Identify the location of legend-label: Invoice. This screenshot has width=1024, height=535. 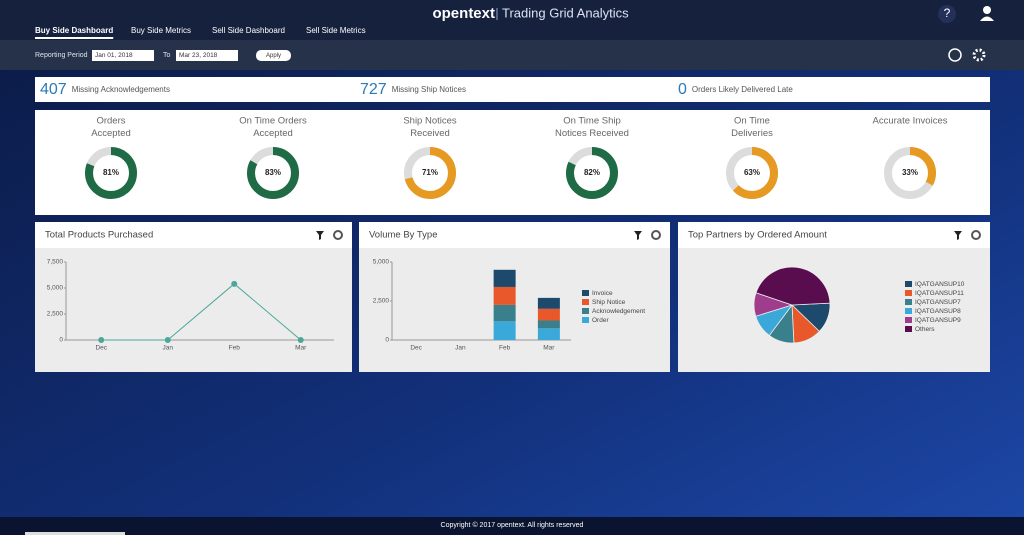
(602, 293).